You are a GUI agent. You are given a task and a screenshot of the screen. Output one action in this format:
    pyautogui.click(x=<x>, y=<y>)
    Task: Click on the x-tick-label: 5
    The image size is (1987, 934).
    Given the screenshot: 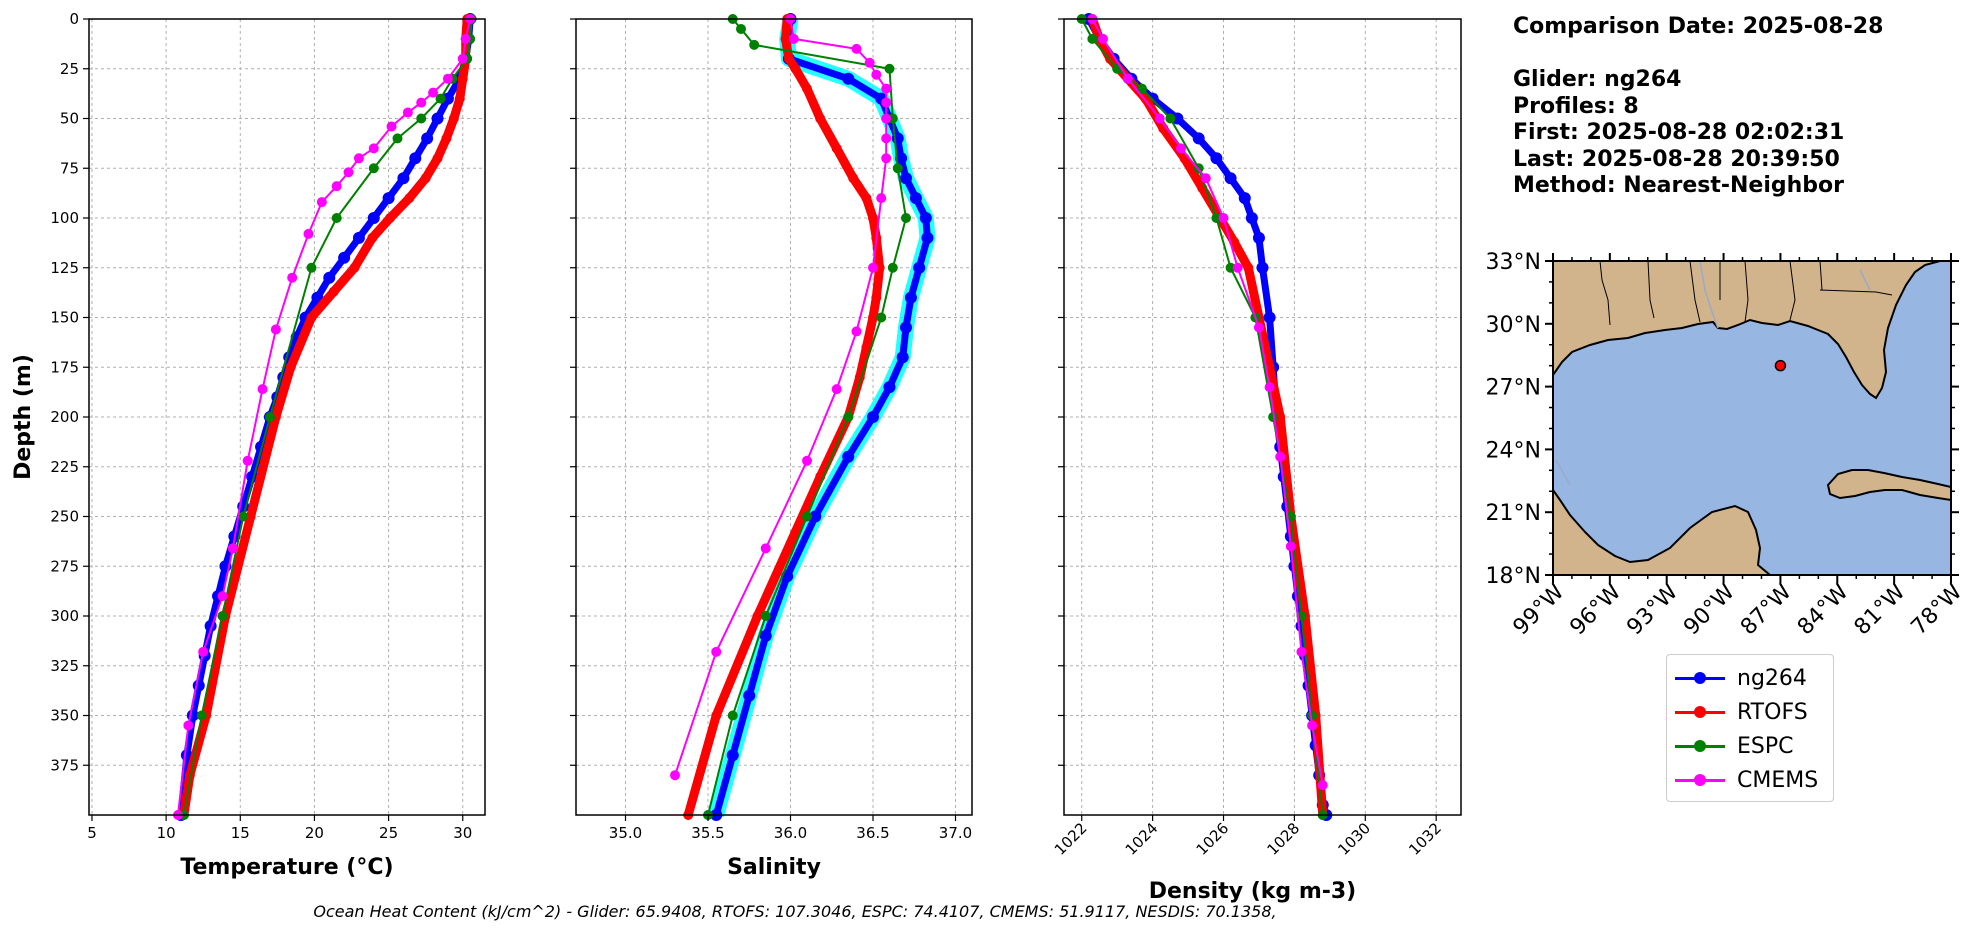 What is the action you would take?
    pyautogui.click(x=92, y=833)
    